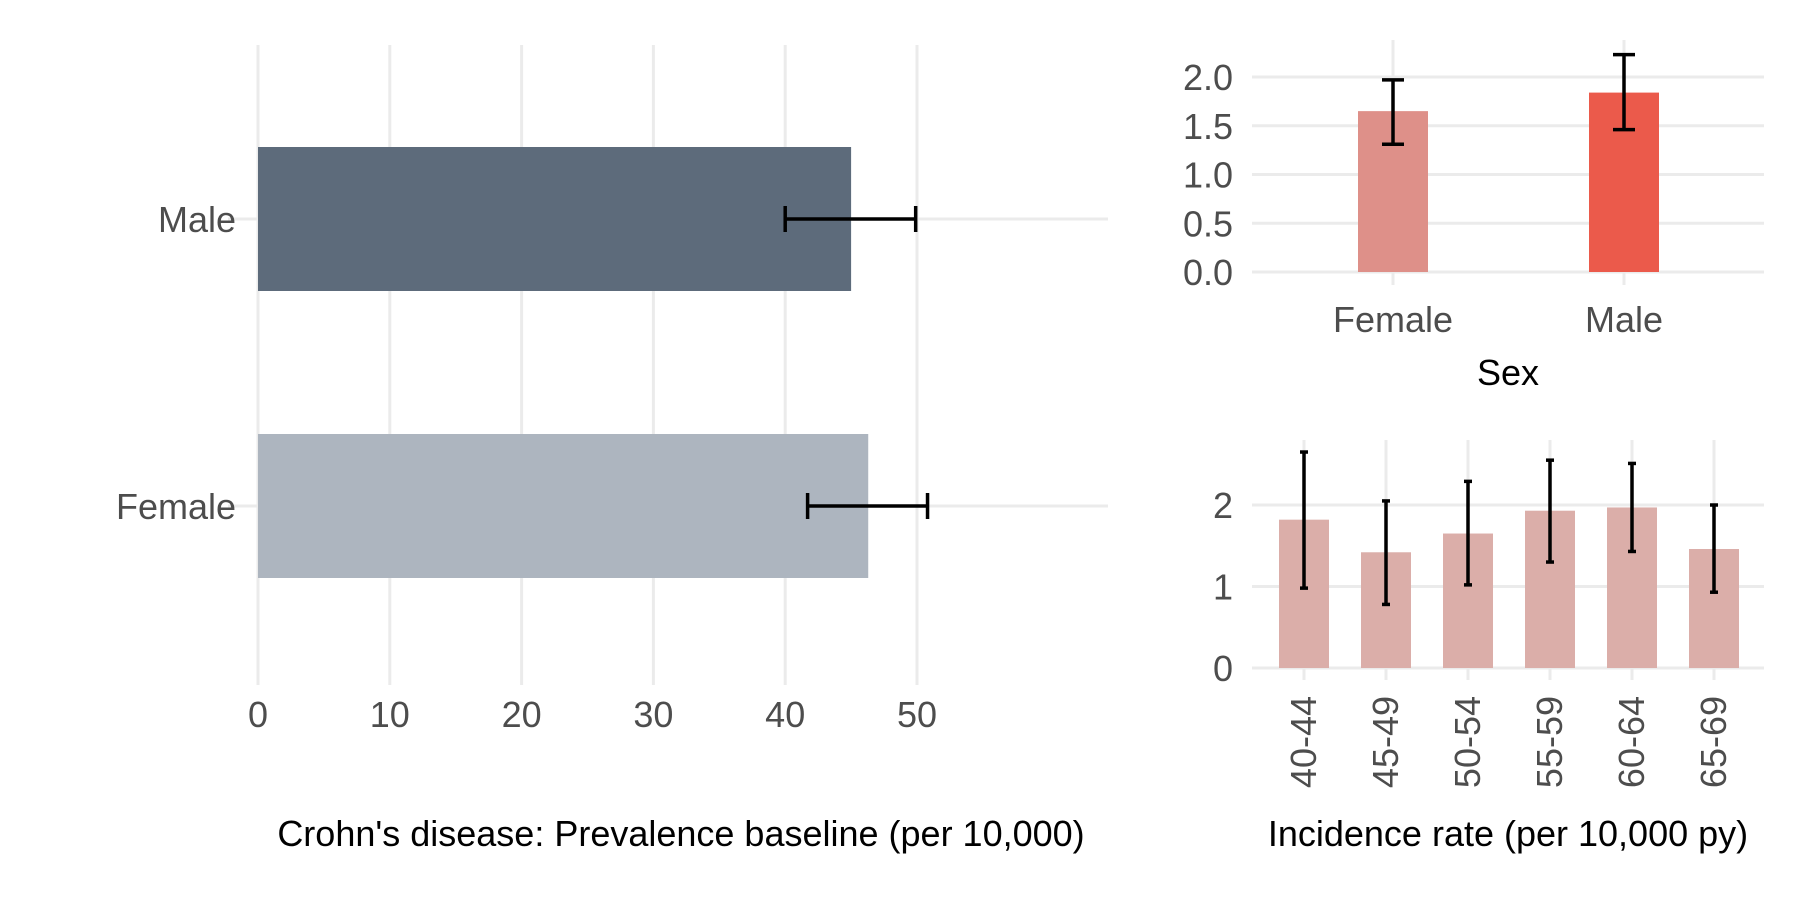 The width and height of the screenshot is (1800, 905). What do you see at coordinates (522, 714) in the screenshot?
I see `x-tick-label: 20` at bounding box center [522, 714].